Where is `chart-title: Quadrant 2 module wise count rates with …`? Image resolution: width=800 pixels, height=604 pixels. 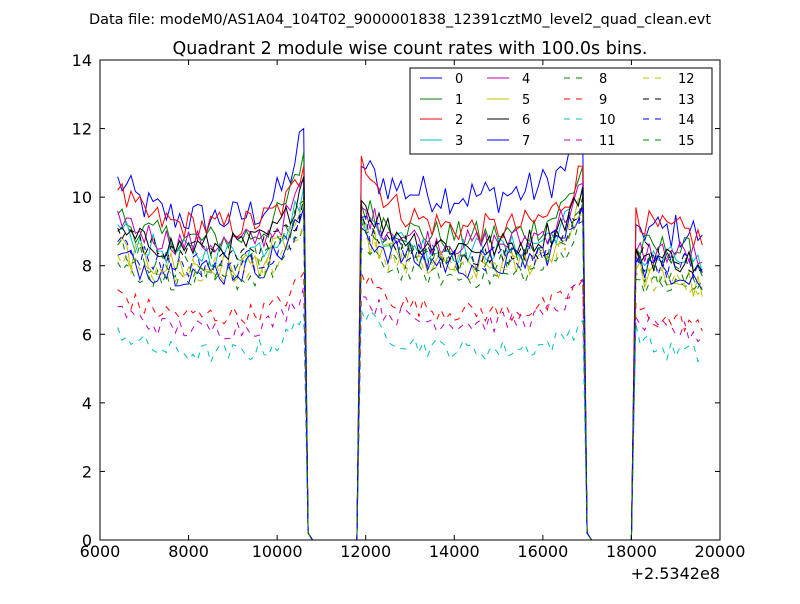
chart-title: Quadrant 2 module wise count rates with … is located at coordinates (410, 49).